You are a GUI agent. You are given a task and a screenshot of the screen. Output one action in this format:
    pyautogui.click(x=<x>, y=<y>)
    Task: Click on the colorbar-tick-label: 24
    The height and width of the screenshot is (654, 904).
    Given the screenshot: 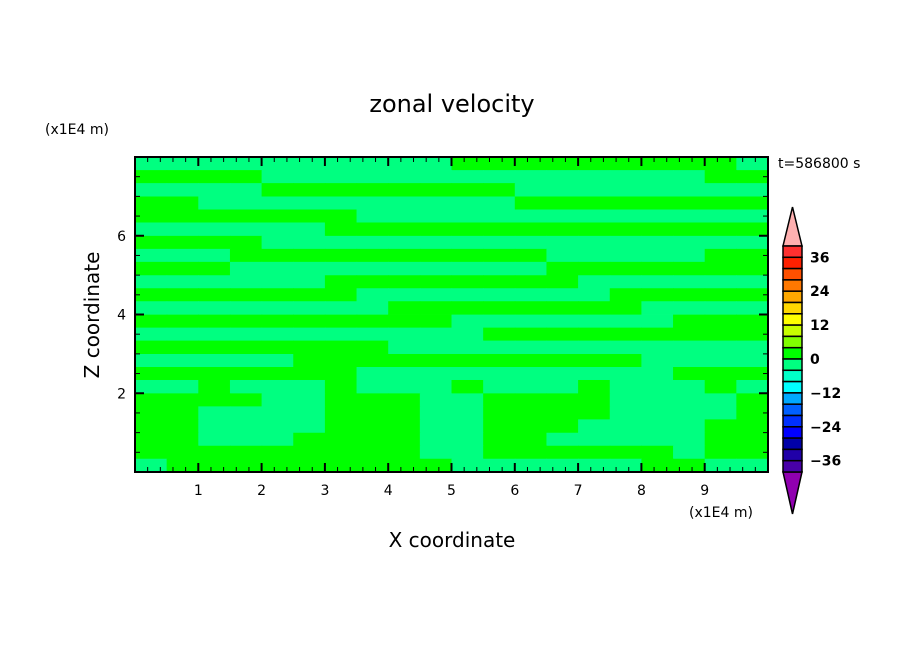 What is the action you would take?
    pyautogui.click(x=820, y=292)
    